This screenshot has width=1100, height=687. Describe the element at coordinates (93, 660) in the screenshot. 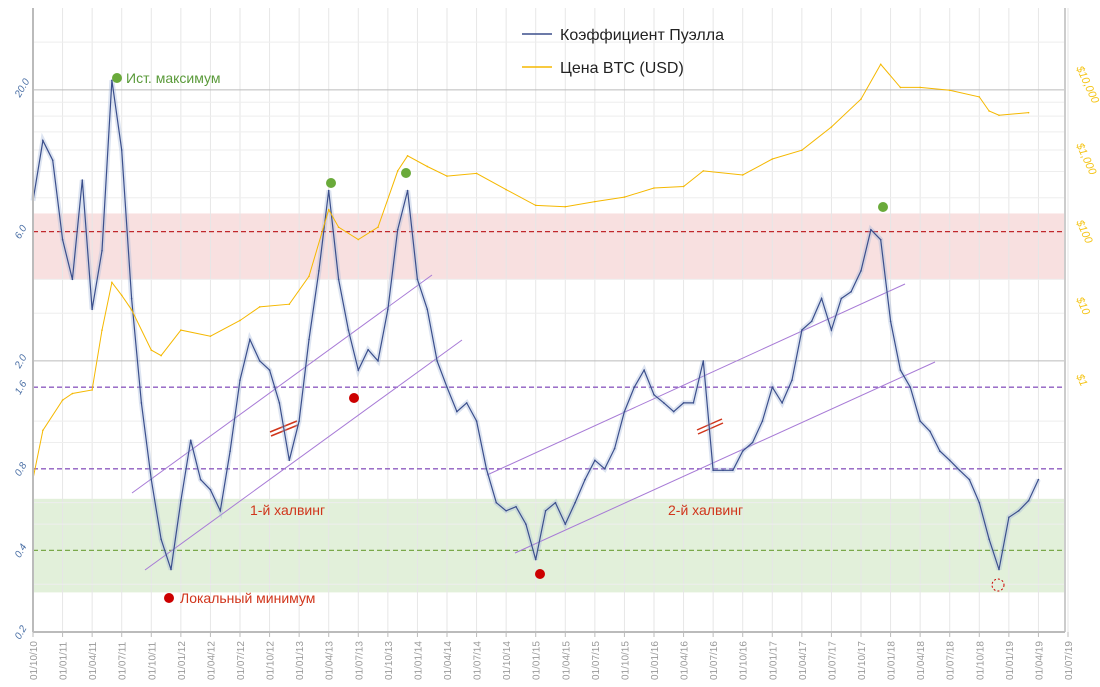

I see `x-tick-label: 01/04/11` at that location.